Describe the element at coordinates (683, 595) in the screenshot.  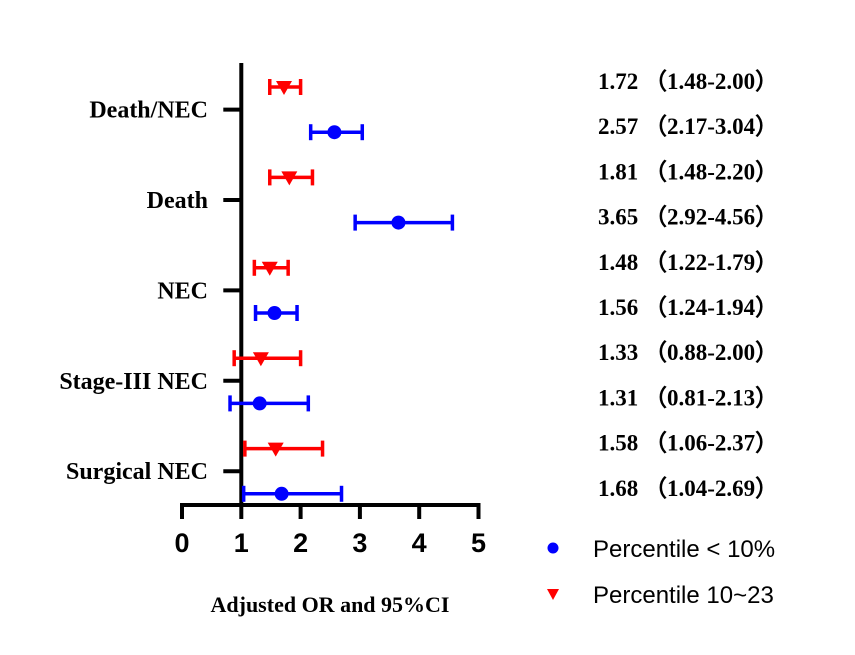
I see `legend-label: Percentile 10~23` at that location.